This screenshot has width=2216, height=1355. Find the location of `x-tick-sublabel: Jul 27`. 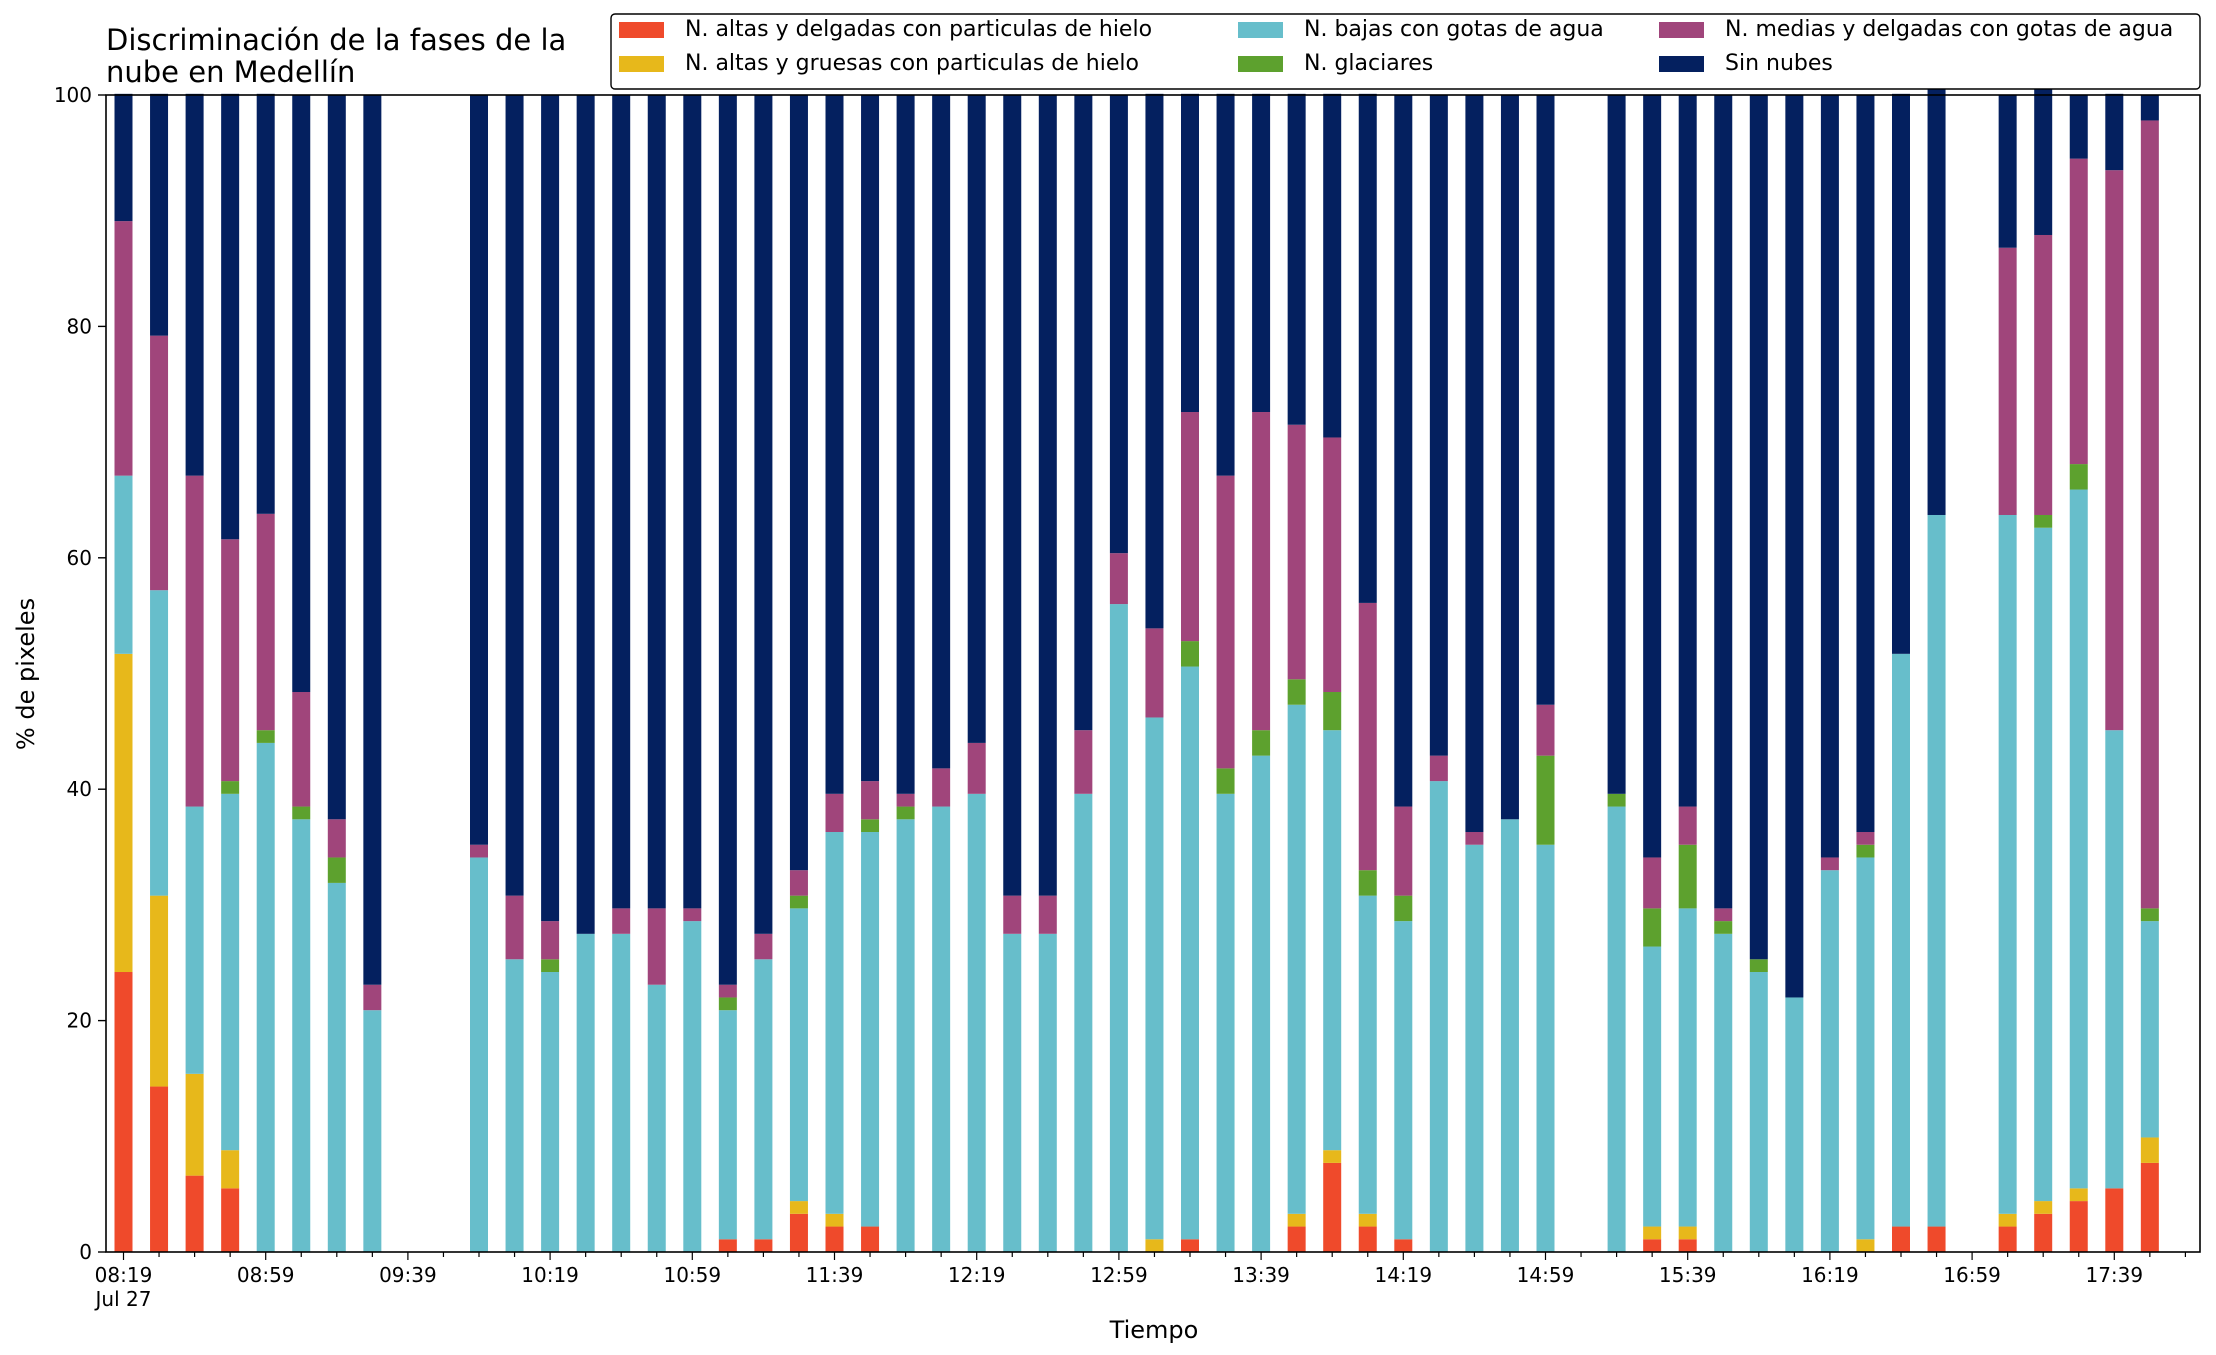

x-tick-sublabel: Jul 27 is located at coordinates (123, 1299).